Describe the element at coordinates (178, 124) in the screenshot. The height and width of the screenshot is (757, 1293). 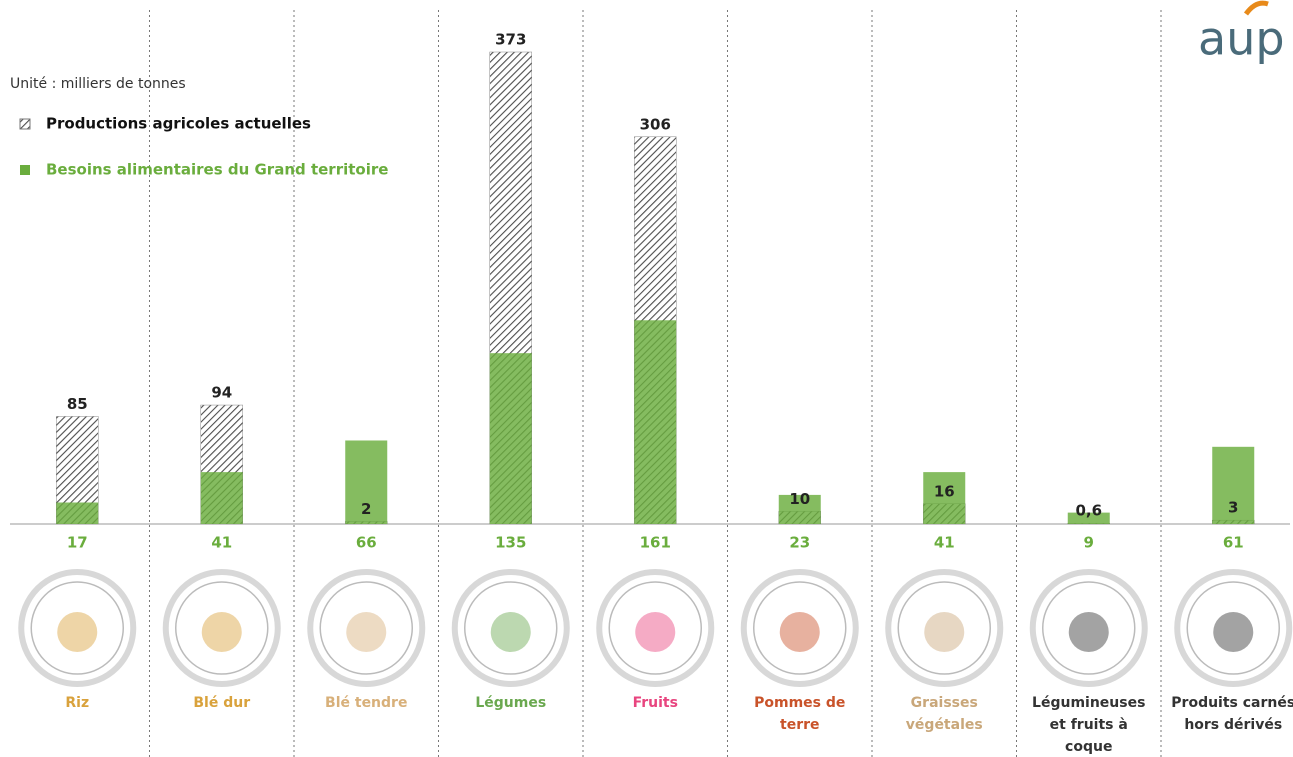
I see `legend-label: Productions agricoles actuelles` at that location.